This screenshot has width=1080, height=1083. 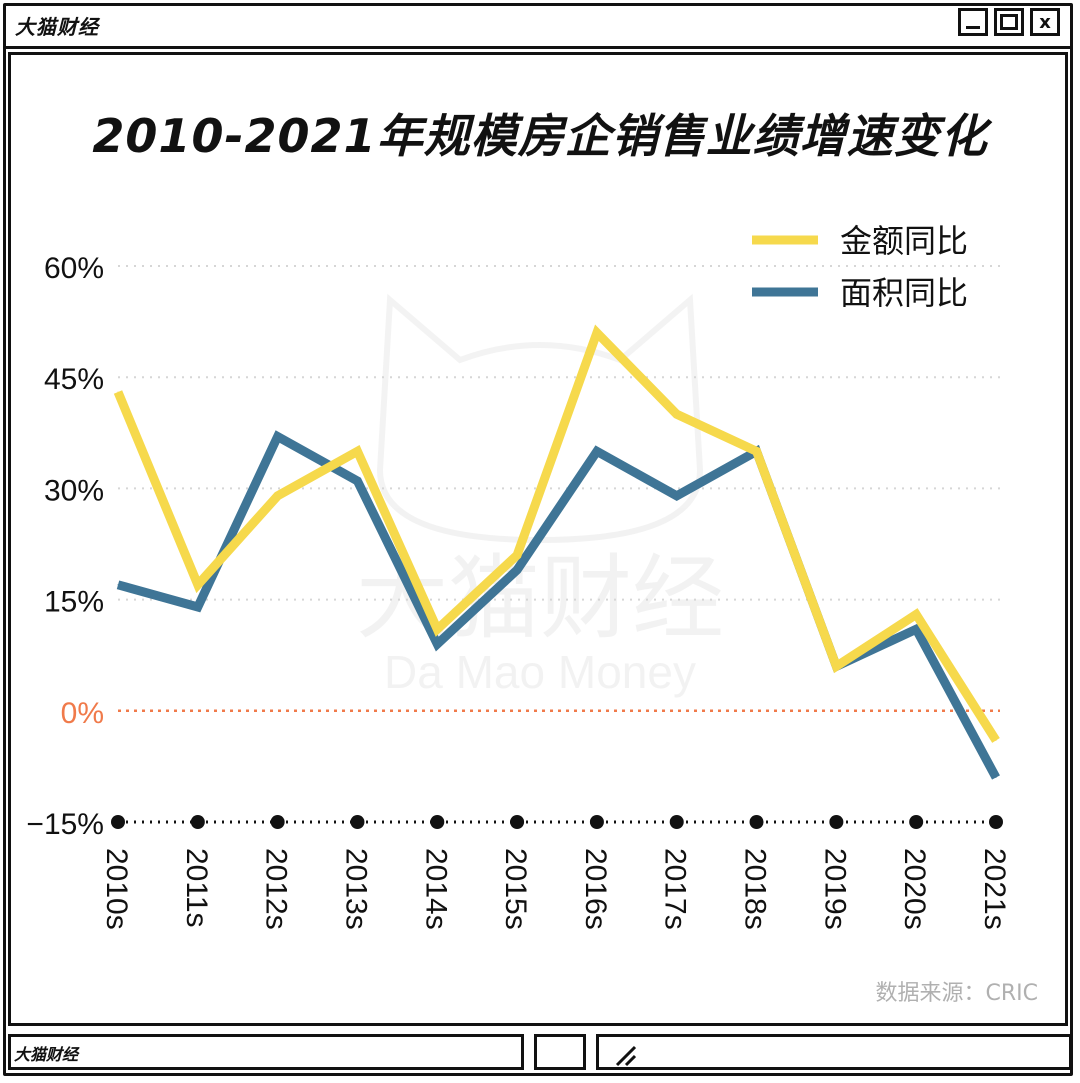 I want to click on legend-label: 面积同比, so click(x=904, y=293).